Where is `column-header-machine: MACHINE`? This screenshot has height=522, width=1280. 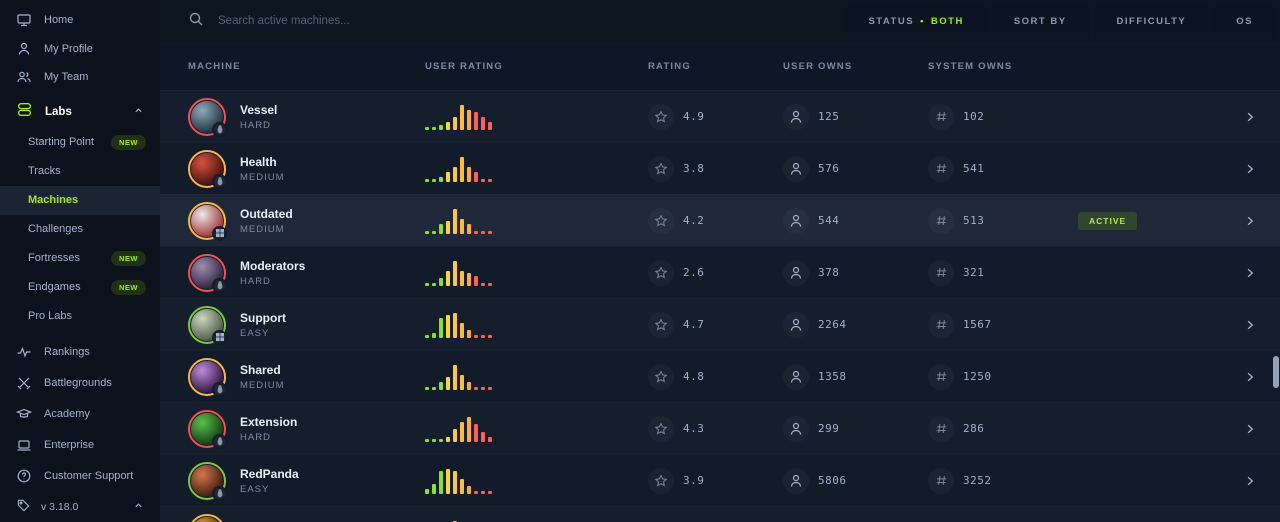 column-header-machine: MACHINE is located at coordinates (214, 66).